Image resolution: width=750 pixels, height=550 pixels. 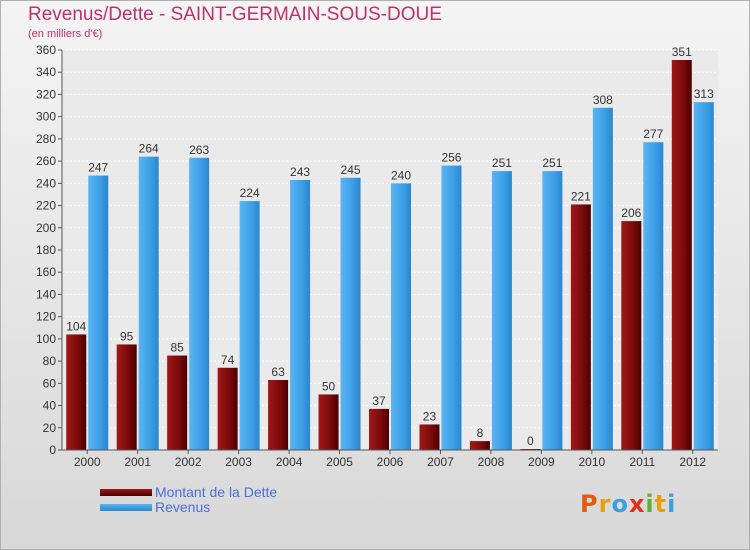 I want to click on y-tick-label: 260, so click(x=46, y=161).